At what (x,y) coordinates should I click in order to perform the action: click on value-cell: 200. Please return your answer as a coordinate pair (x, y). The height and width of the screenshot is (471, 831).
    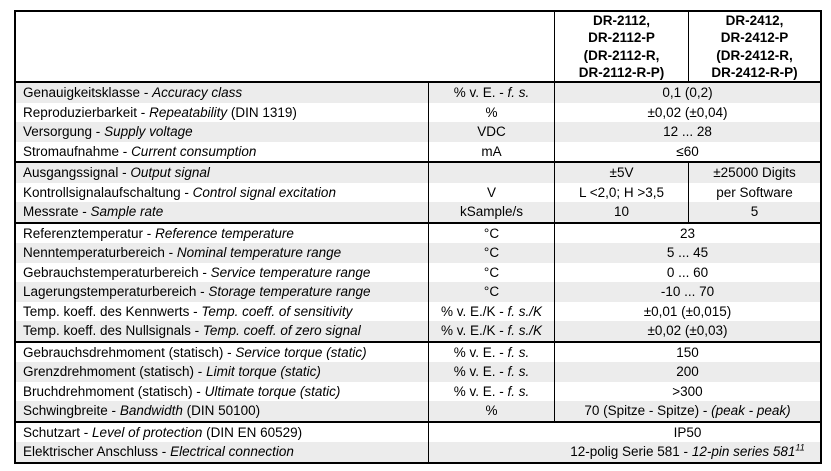
    Looking at the image, I should click on (687, 372).